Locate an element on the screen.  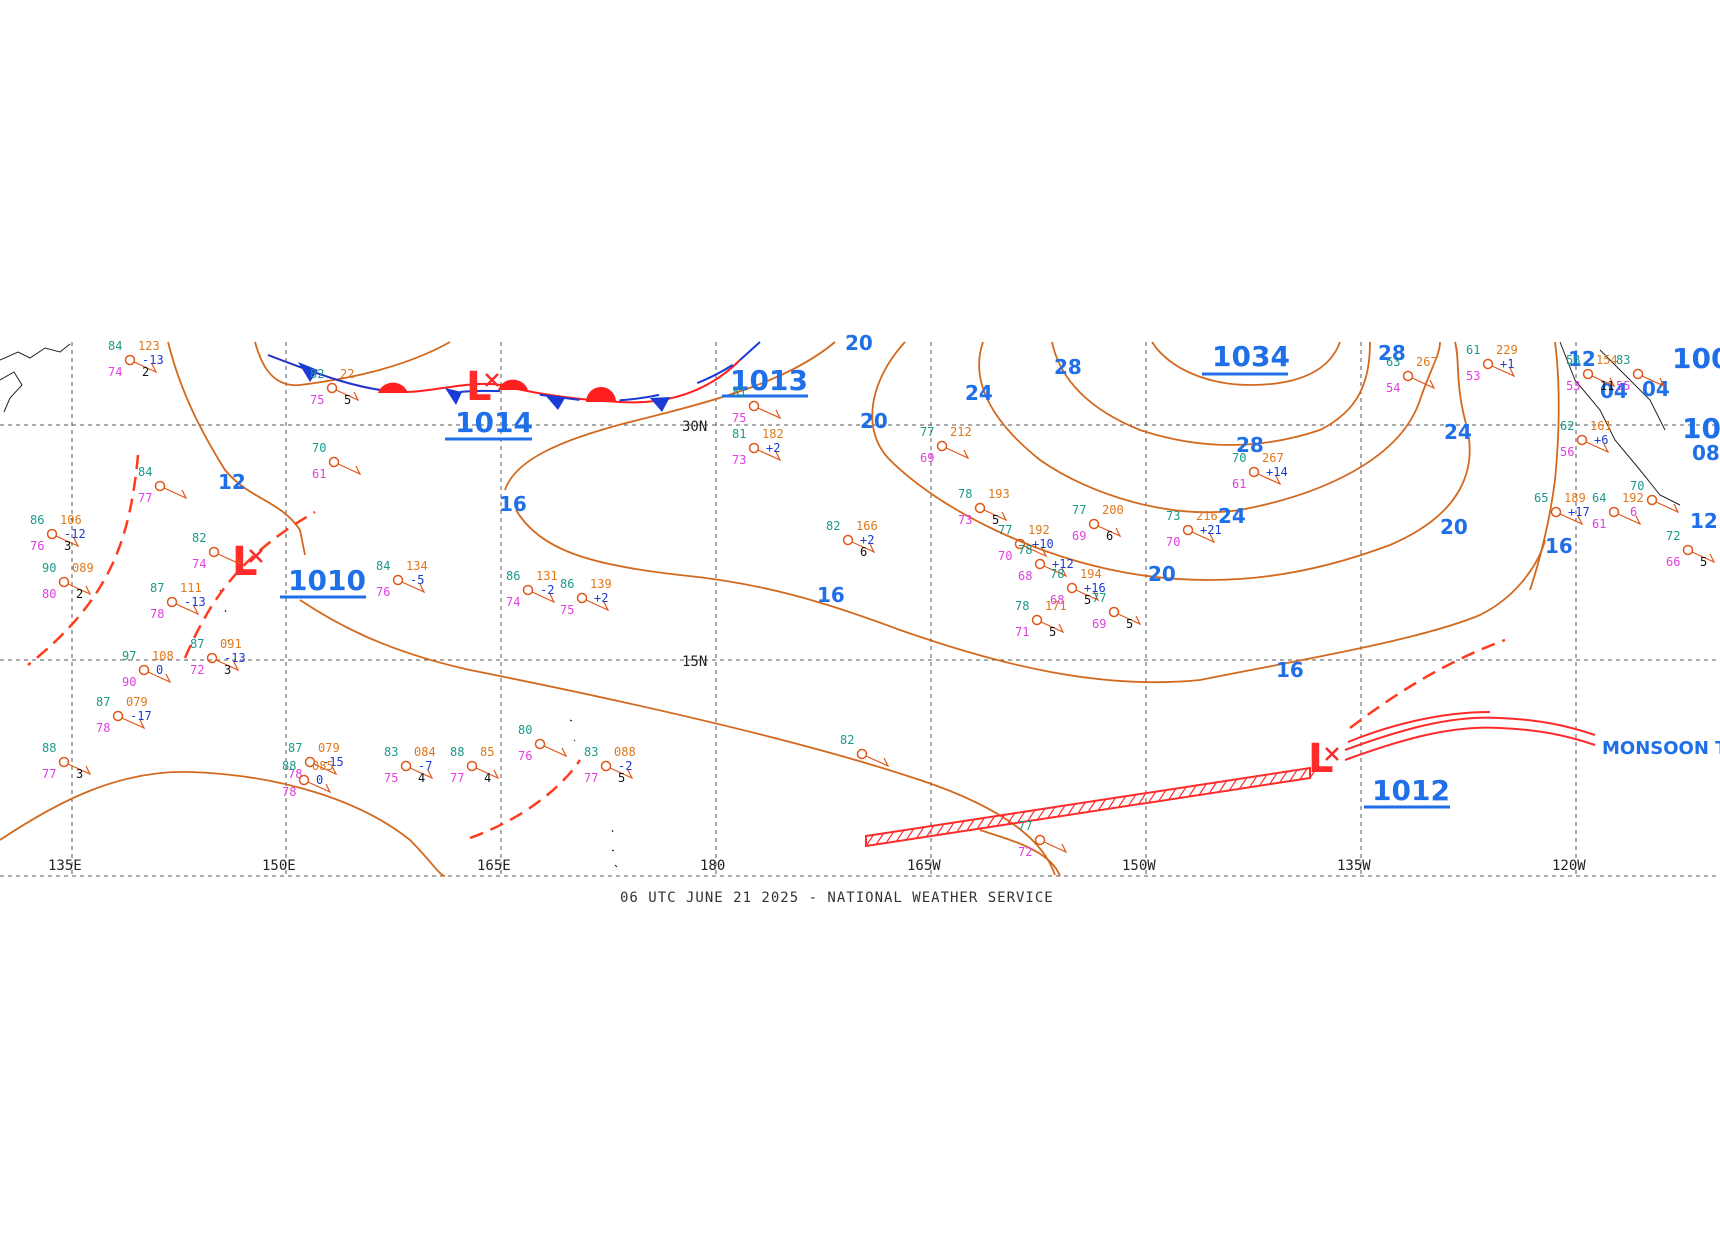
pressure-center-label: 12 is located at coordinates (1582, 359).